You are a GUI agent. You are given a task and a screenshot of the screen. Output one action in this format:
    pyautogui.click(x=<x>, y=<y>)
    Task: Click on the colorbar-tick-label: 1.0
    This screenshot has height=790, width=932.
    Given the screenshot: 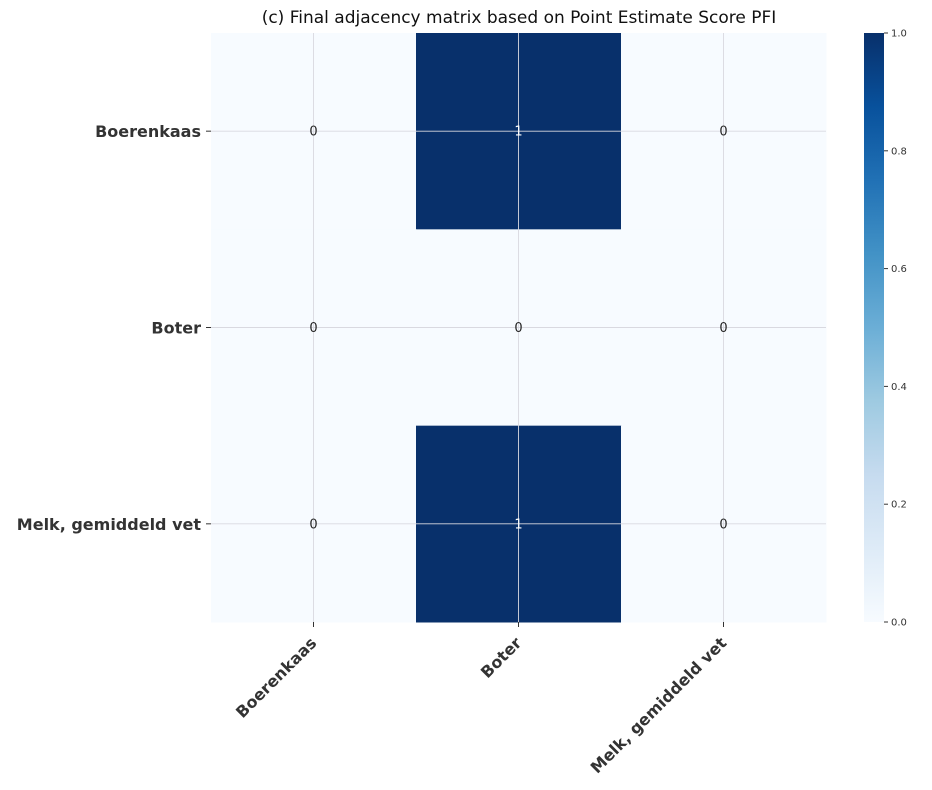 What is the action you would take?
    pyautogui.click(x=899, y=34)
    